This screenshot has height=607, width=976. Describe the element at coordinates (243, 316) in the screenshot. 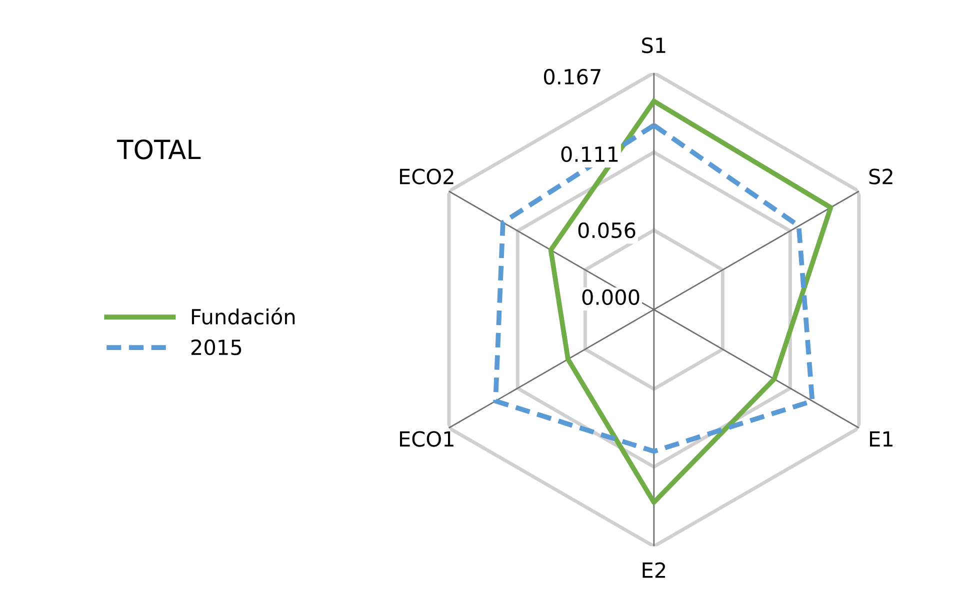

I see `legend-label: Fundación` at that location.